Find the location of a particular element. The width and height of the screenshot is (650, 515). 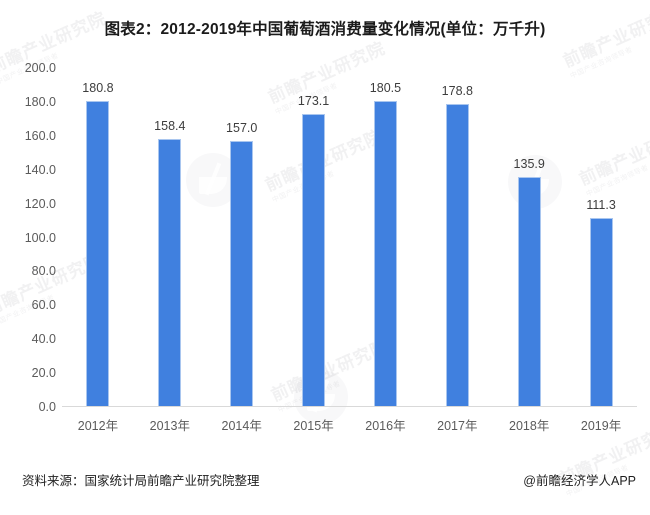

chart-title: 图表2：2012-2019年中国葡萄酒消费量变化情况(单位：万千升) is located at coordinates (325, 29).